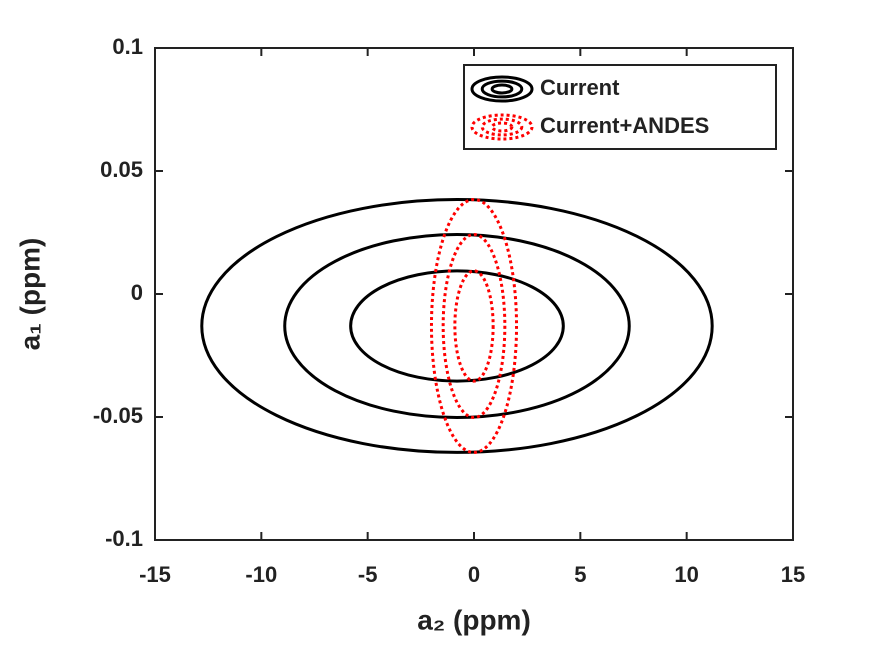  I want to click on x-tick-label: -15, so click(155, 574).